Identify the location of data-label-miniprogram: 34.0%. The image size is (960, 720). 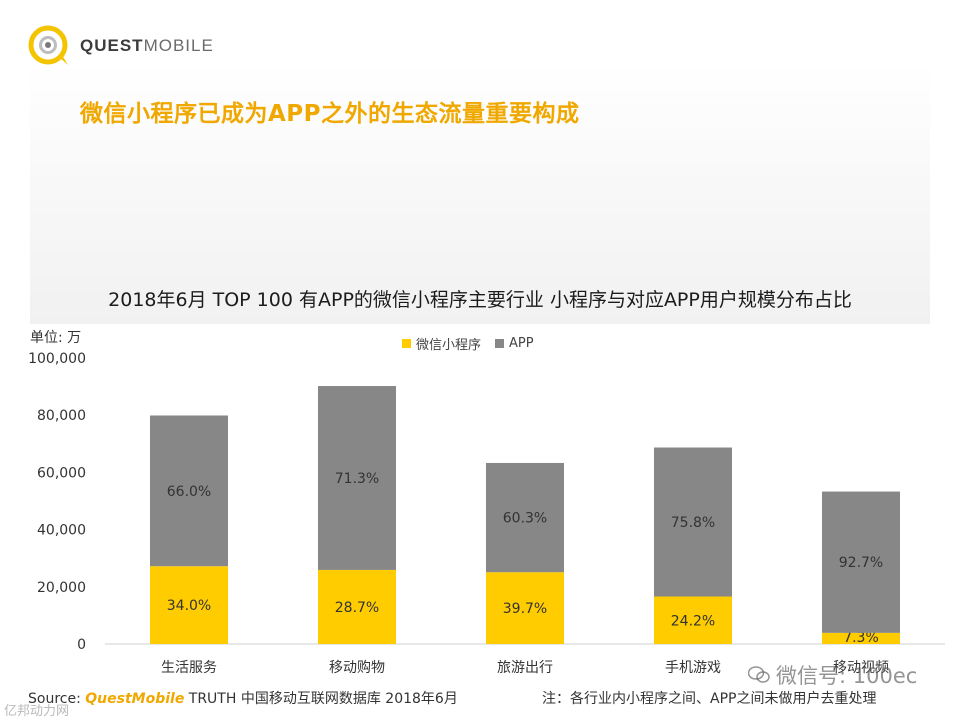
(189, 606).